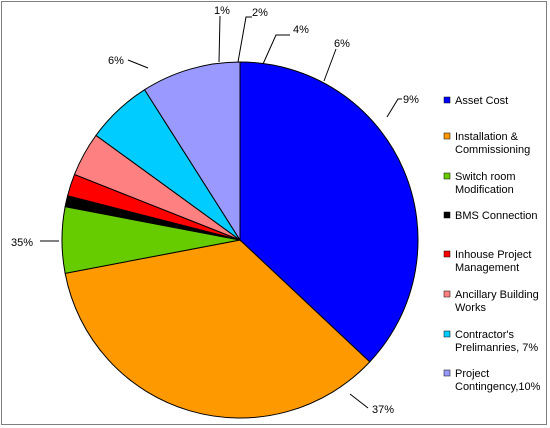  I want to click on data-label-5: 2%, so click(260, 13).